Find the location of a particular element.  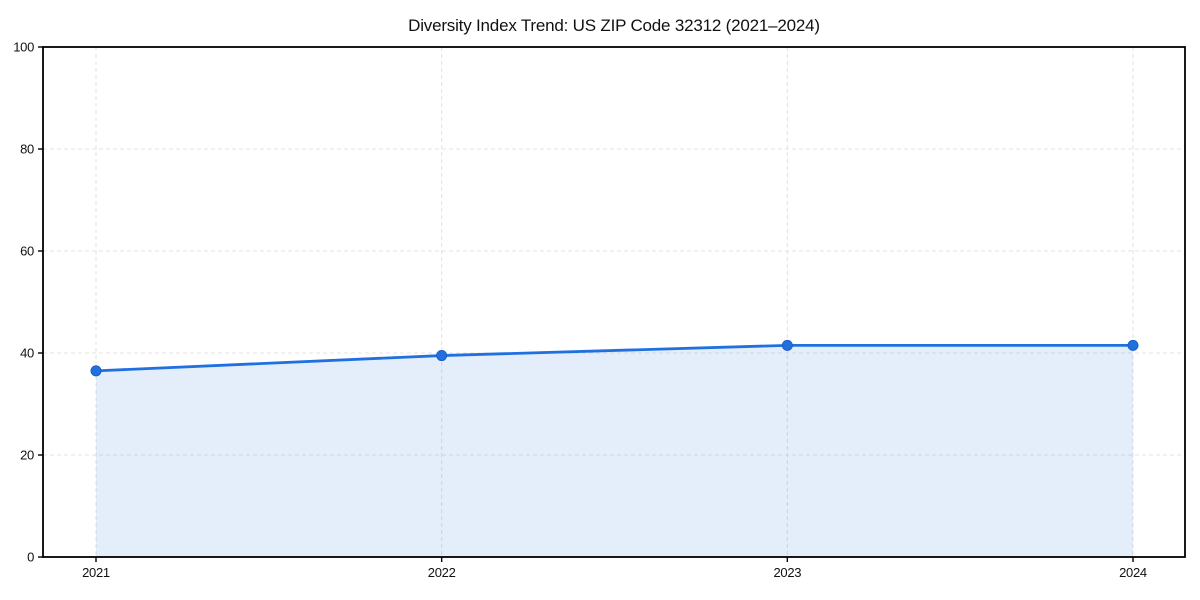

trend-line is located at coordinates (614, 358).